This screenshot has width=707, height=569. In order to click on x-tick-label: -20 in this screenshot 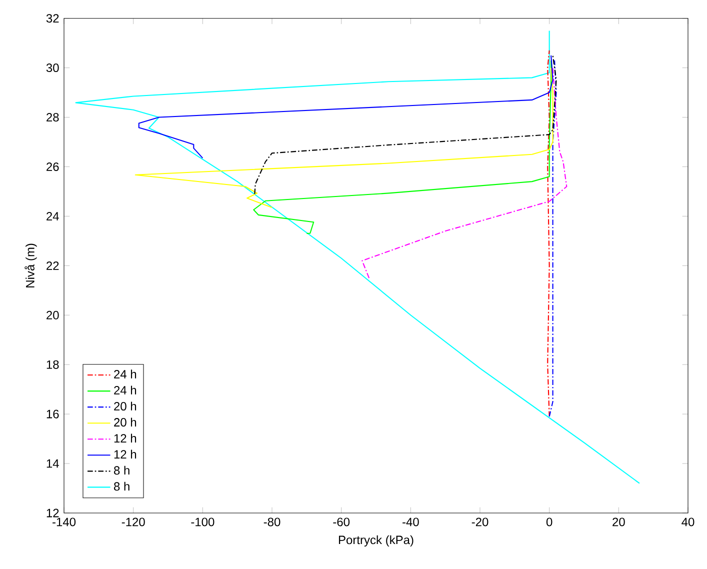, I will do `click(480, 522)`.